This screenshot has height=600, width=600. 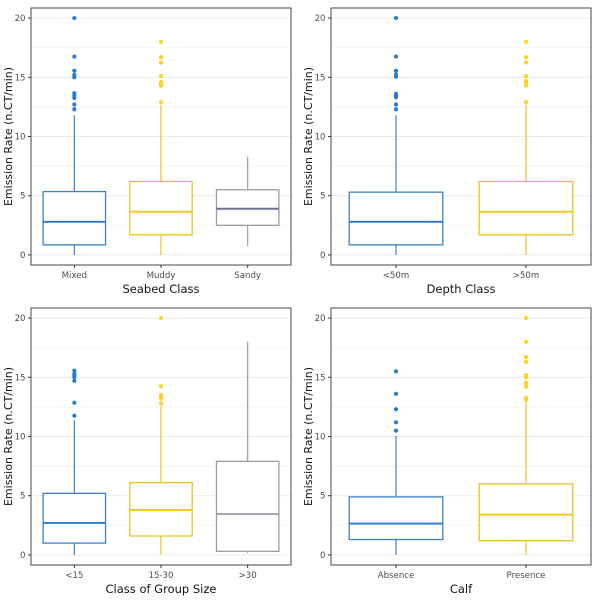 What do you see at coordinates (74, 276) in the screenshot?
I see `x-tick-label: Mixed` at bounding box center [74, 276].